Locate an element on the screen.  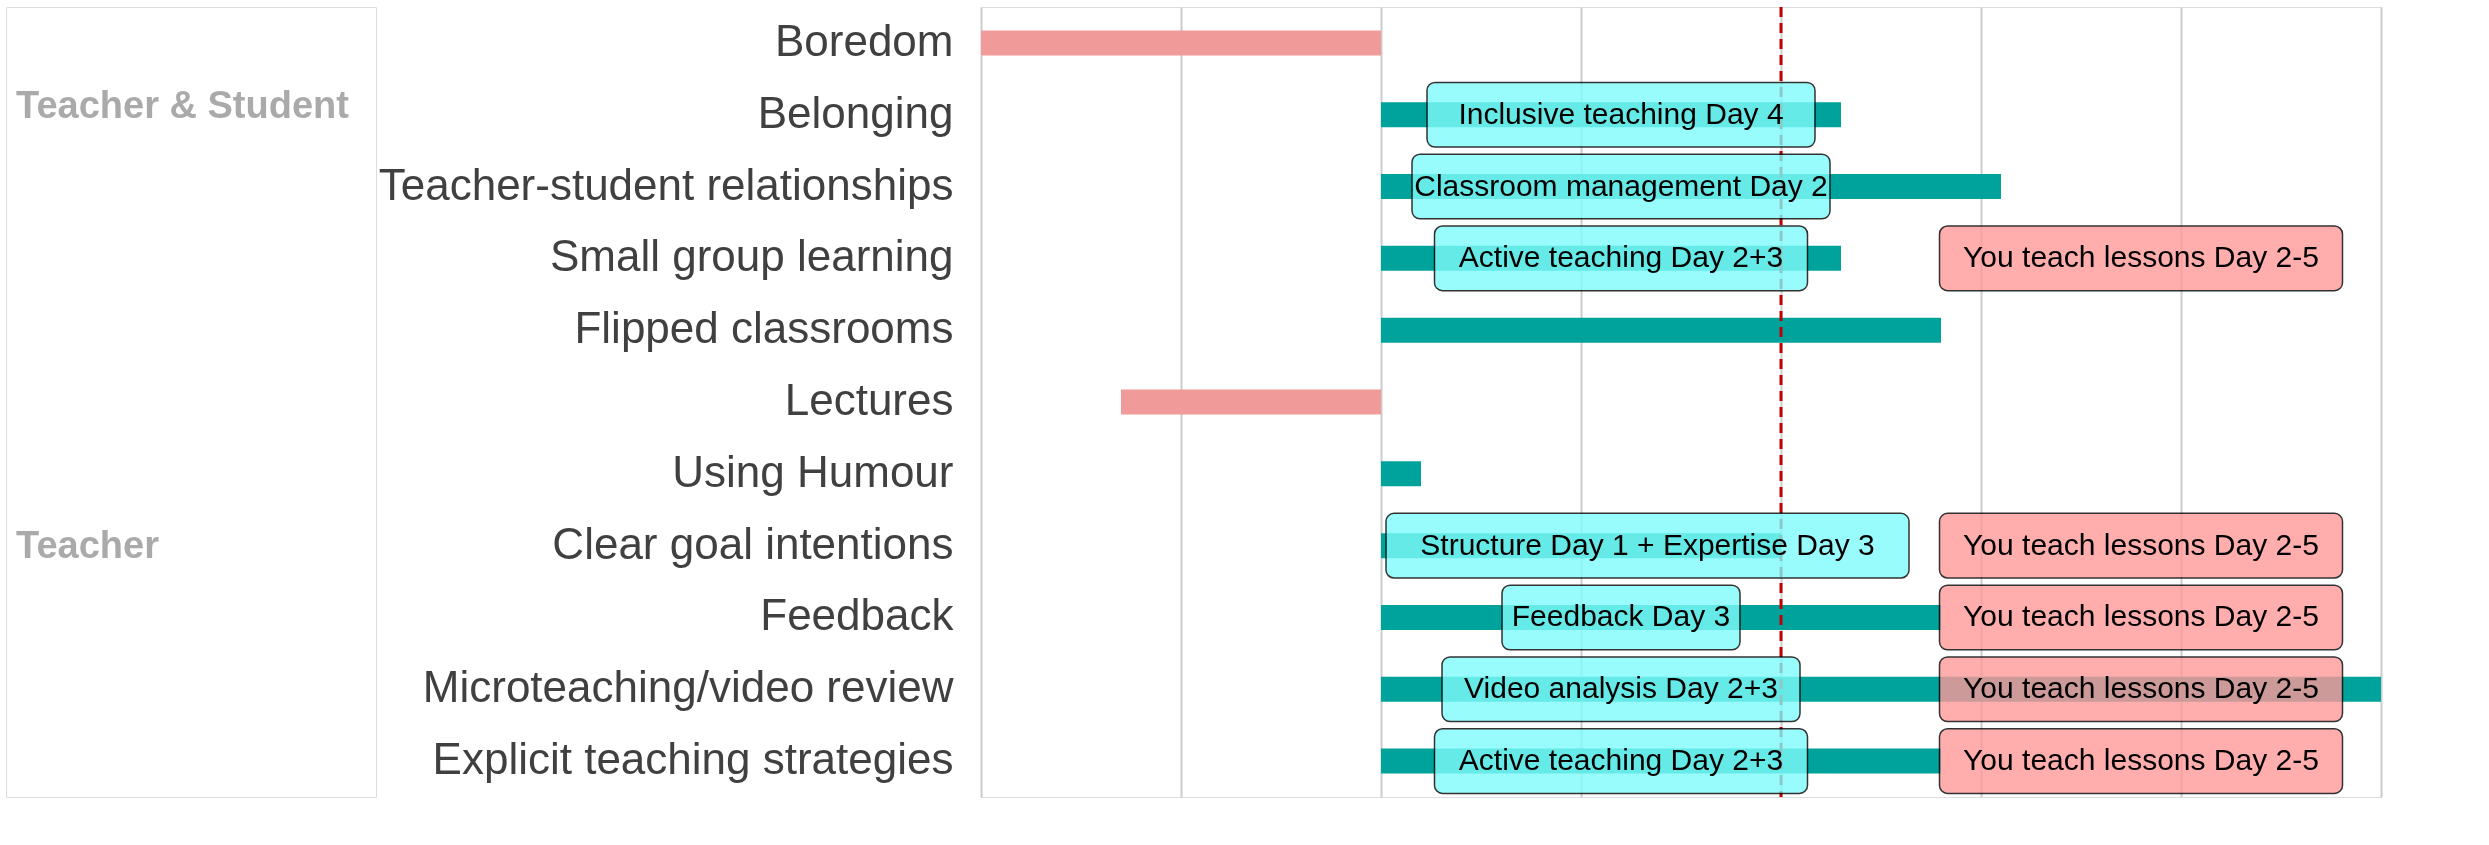
y-tick-label: Clear goal intentions is located at coordinates (753, 543).